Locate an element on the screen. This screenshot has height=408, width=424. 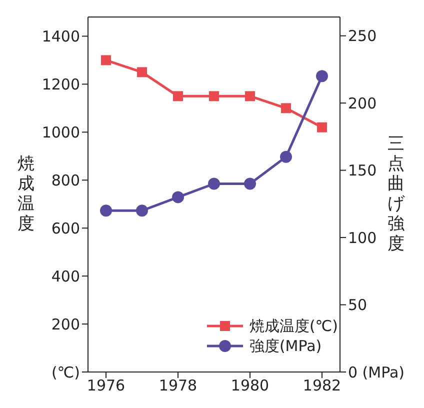
y2-tick-label: 0 (MPa) is located at coordinates (376, 372).